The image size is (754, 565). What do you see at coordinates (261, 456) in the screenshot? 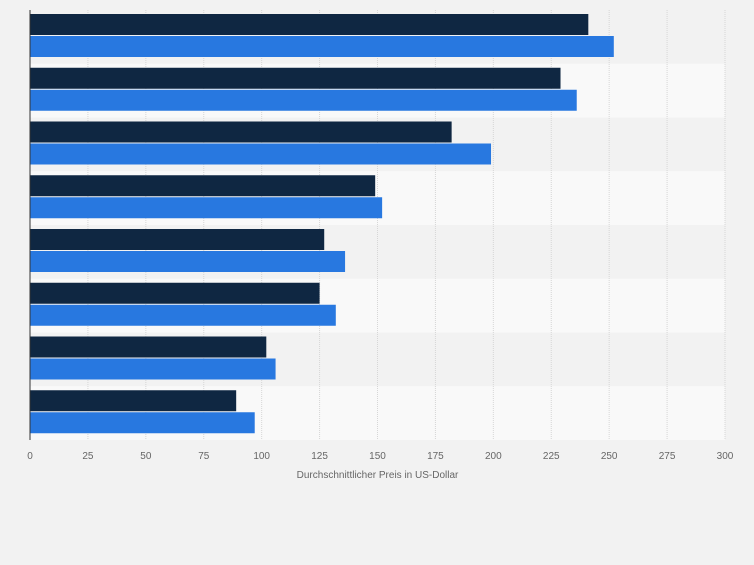
I see `x-tick-label: 100` at bounding box center [261, 456].